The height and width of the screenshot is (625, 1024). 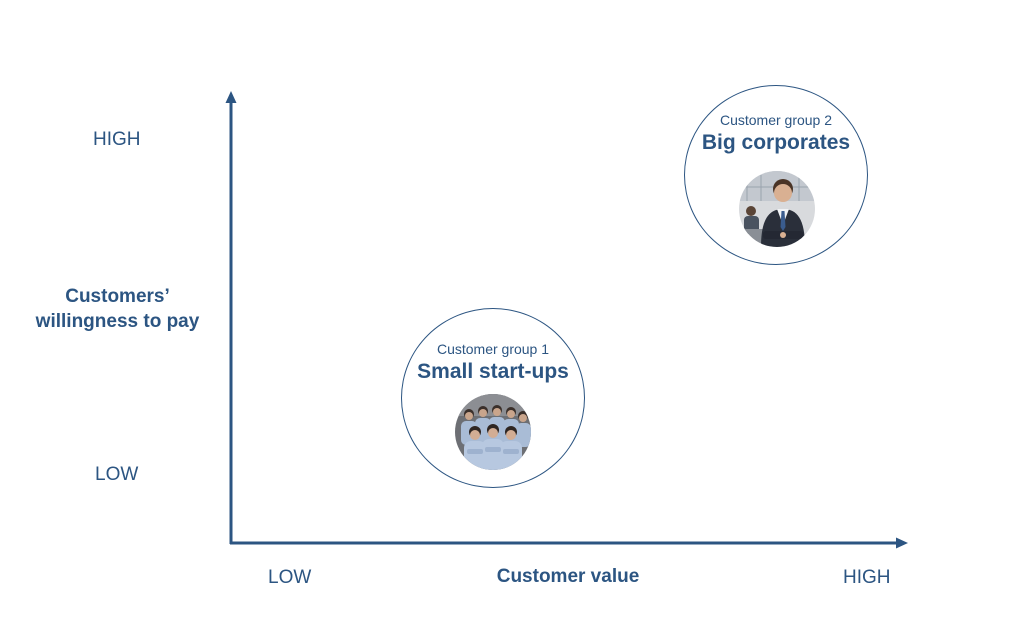 What do you see at coordinates (776, 142) in the screenshot?
I see `customer-group-2-title: Big corporates` at bounding box center [776, 142].